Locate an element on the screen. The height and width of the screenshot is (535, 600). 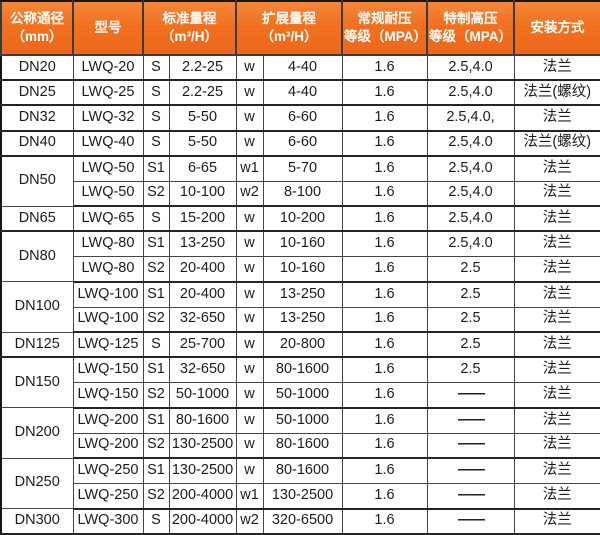
table-row: LWQ-50 S2 10-100 w2 8-100 1.6 2.5,4.0 法兰 is located at coordinates (300, 194).